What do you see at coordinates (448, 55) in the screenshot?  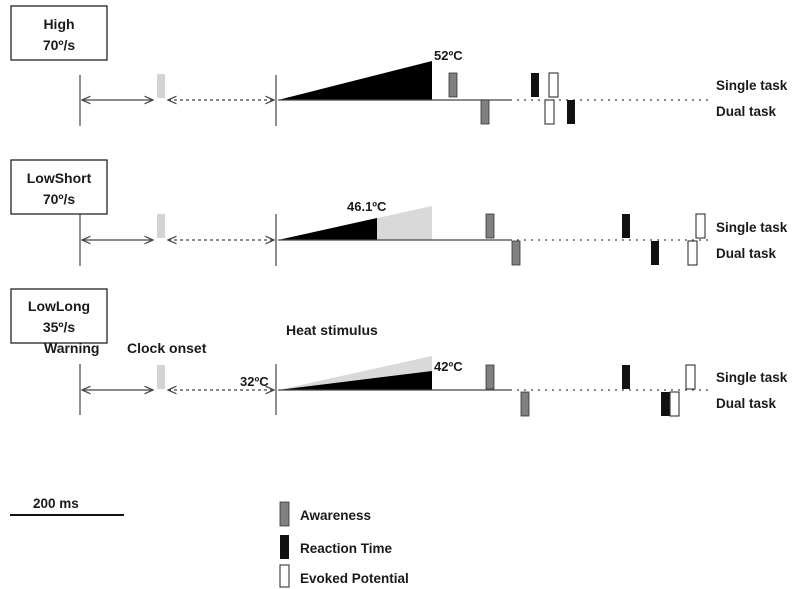 I see `peak-temp-label: 52ºC` at bounding box center [448, 55].